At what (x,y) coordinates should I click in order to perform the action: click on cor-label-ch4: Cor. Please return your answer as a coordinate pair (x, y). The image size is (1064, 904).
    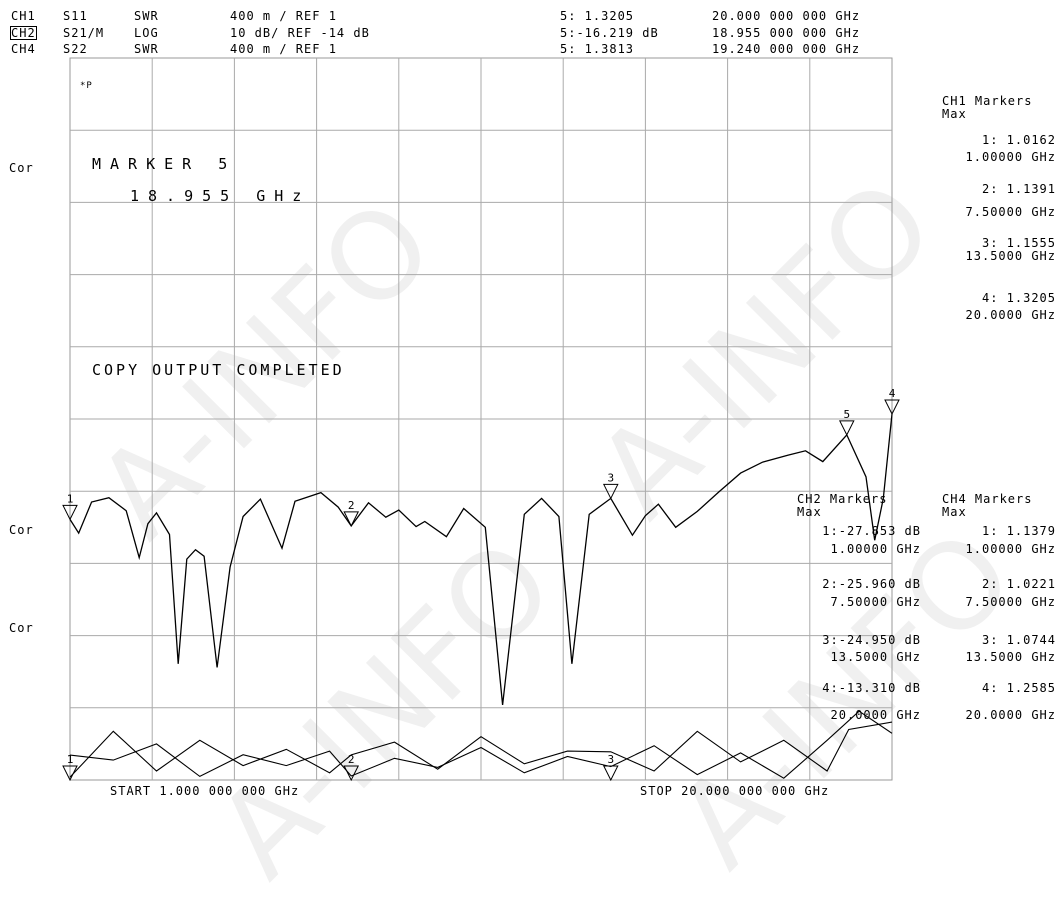
    Looking at the image, I should click on (21, 628).